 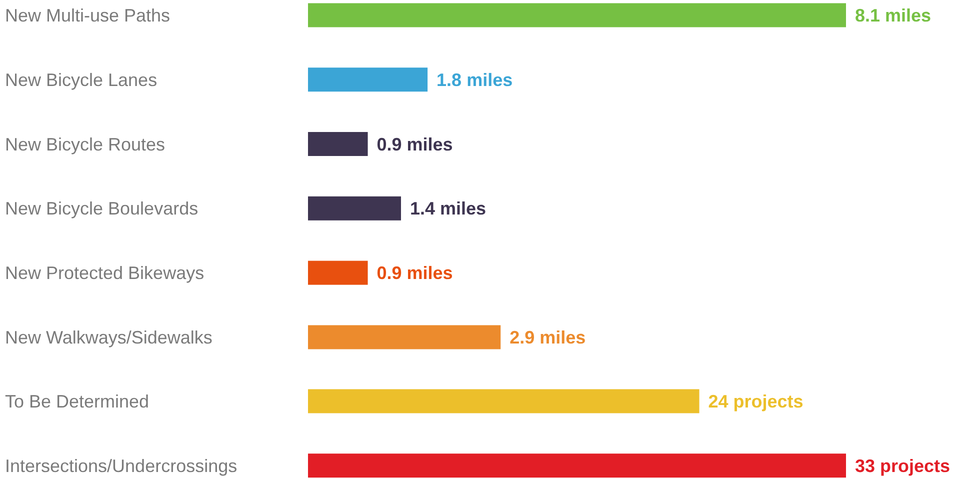 What do you see at coordinates (85, 144) in the screenshot?
I see `y-tick-label: New Bicycle Routes` at bounding box center [85, 144].